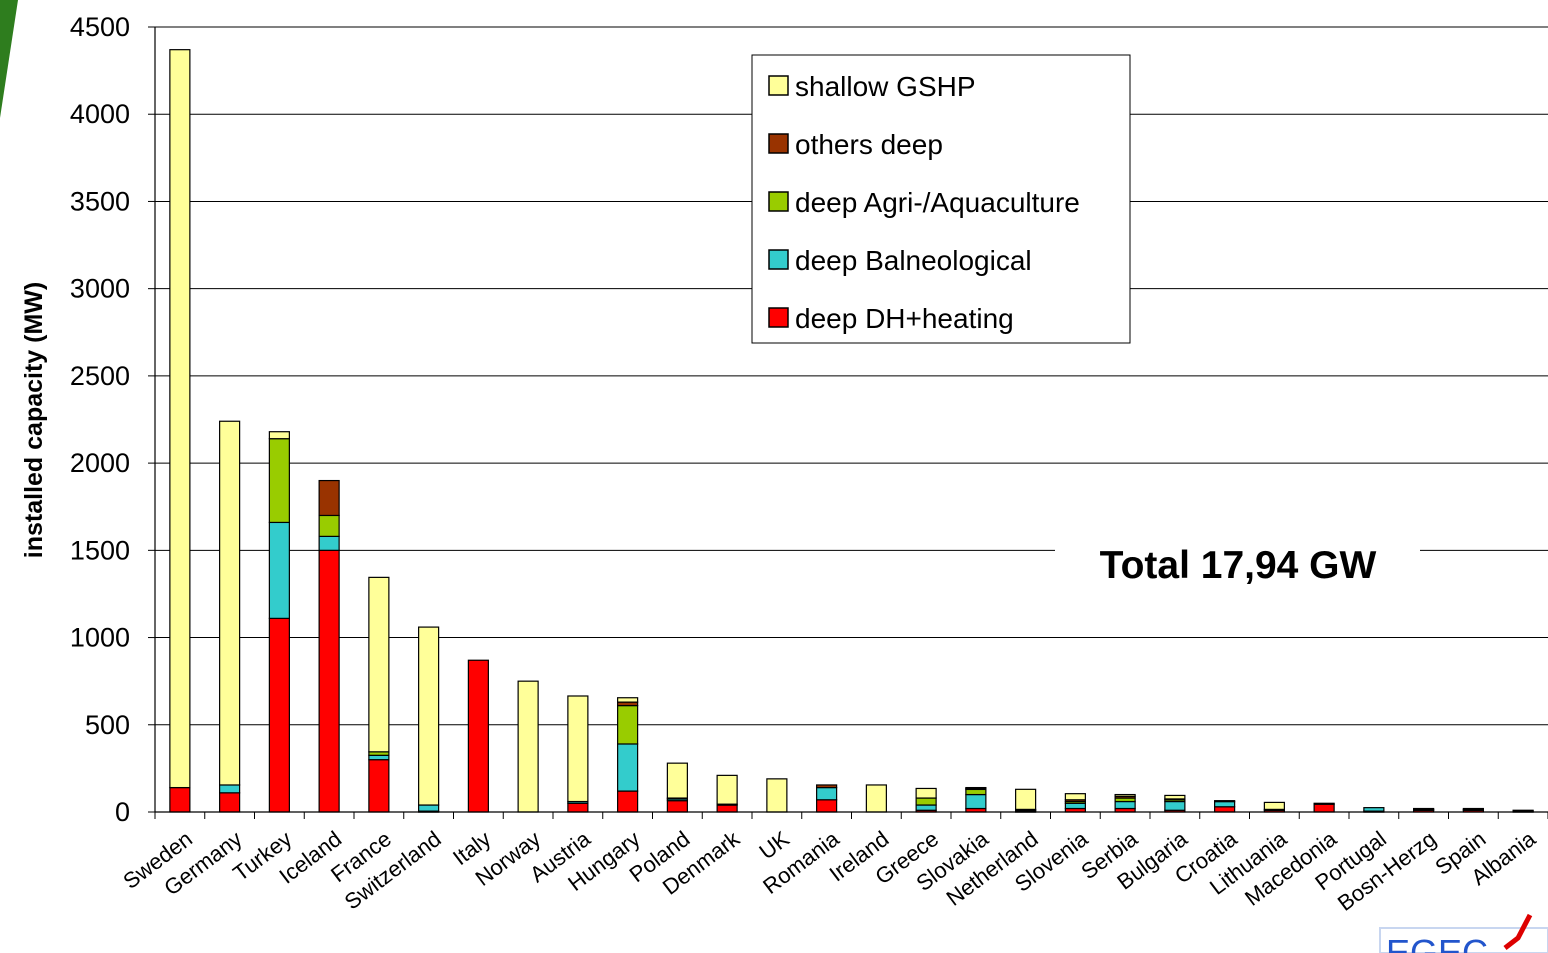 The image size is (1548, 953). Describe the element at coordinates (1437, 942) in the screenshot. I see `logo-text: EGEC` at that location.